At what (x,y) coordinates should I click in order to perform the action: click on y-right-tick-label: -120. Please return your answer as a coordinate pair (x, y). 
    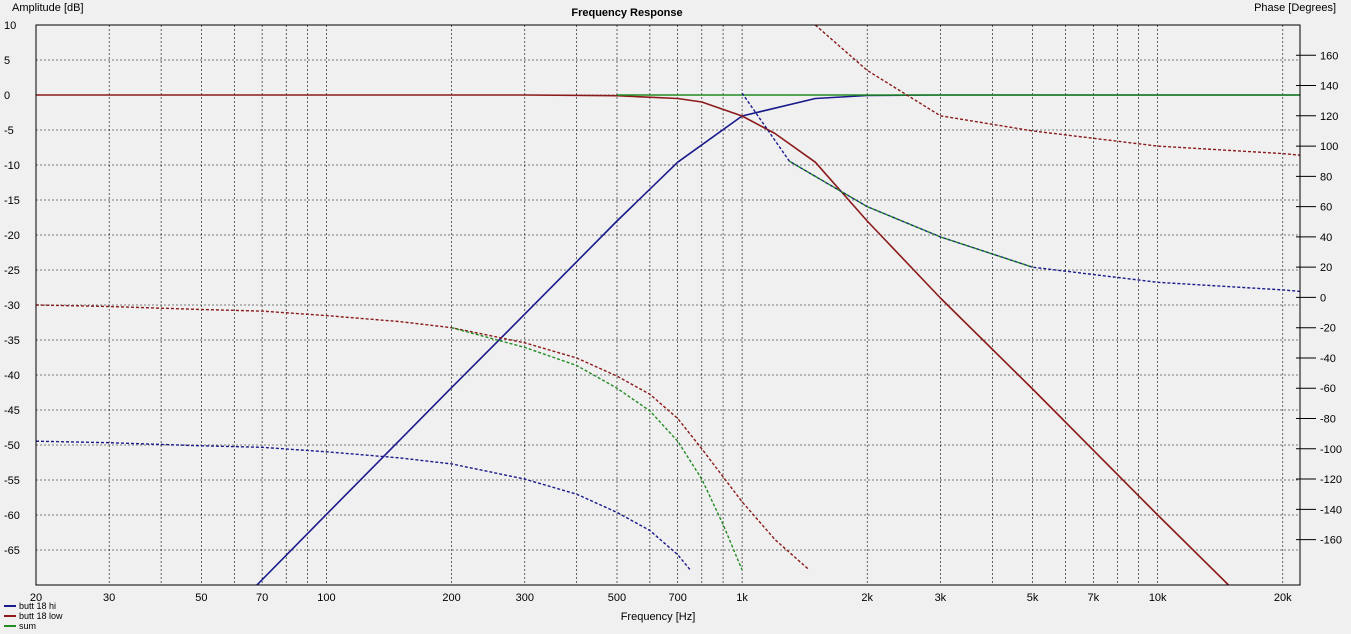
    Looking at the image, I should click on (1331, 480).